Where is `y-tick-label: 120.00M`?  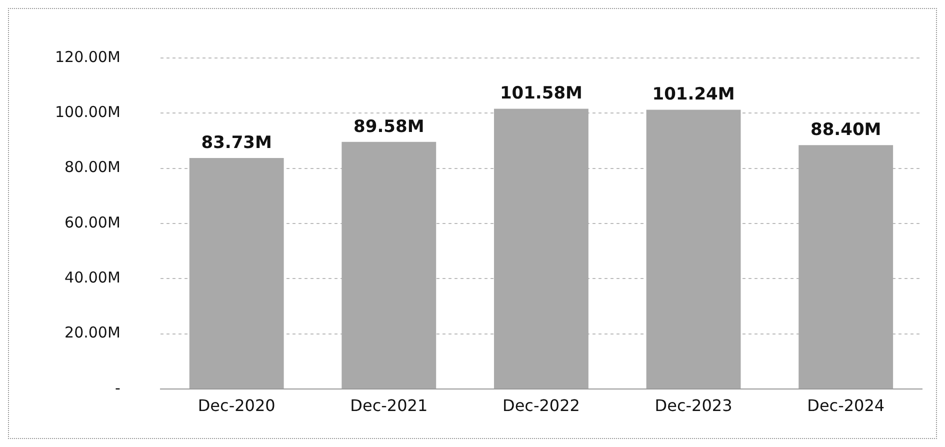 y-tick-label: 120.00M is located at coordinates (87, 57).